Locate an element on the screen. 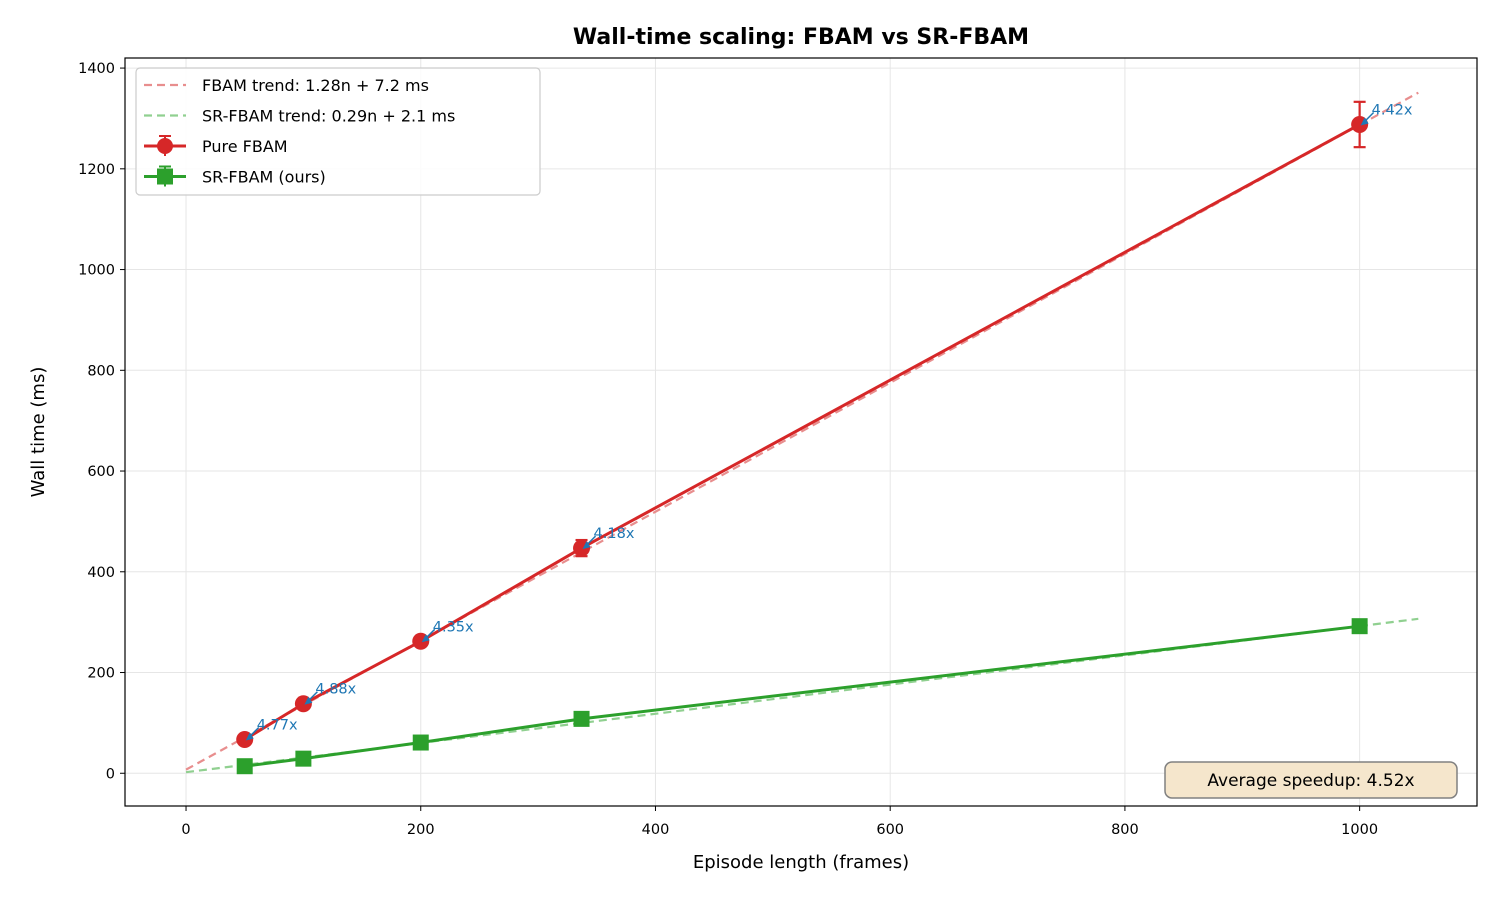 Image resolution: width=1500 pixels, height=900 pixels. x-tick-label: 400 is located at coordinates (656, 830).